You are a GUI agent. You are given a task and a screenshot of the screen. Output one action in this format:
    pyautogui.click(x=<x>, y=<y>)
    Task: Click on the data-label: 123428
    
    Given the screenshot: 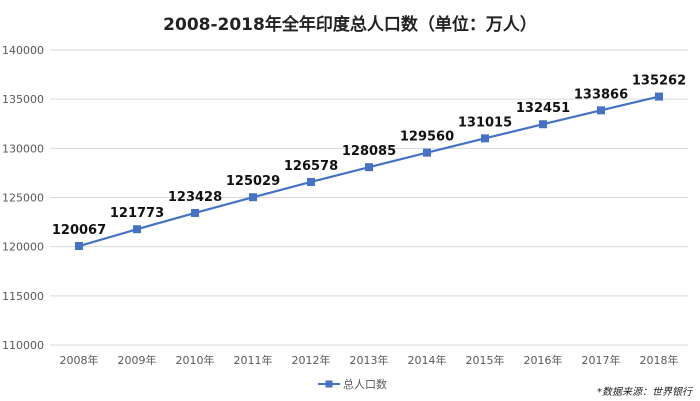 What is the action you would take?
    pyautogui.click(x=195, y=197)
    